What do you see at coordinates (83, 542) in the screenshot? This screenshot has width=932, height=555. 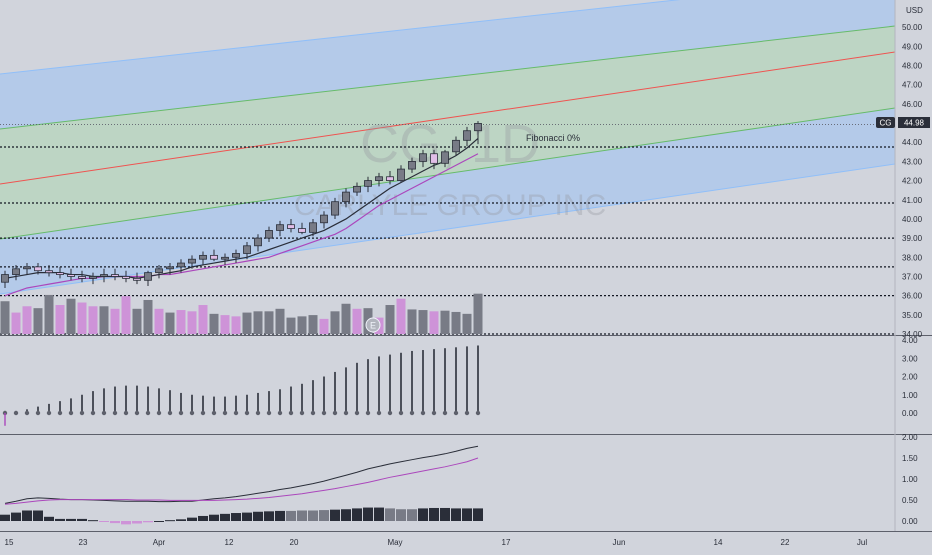 I see `time-tick-label: 23` at bounding box center [83, 542].